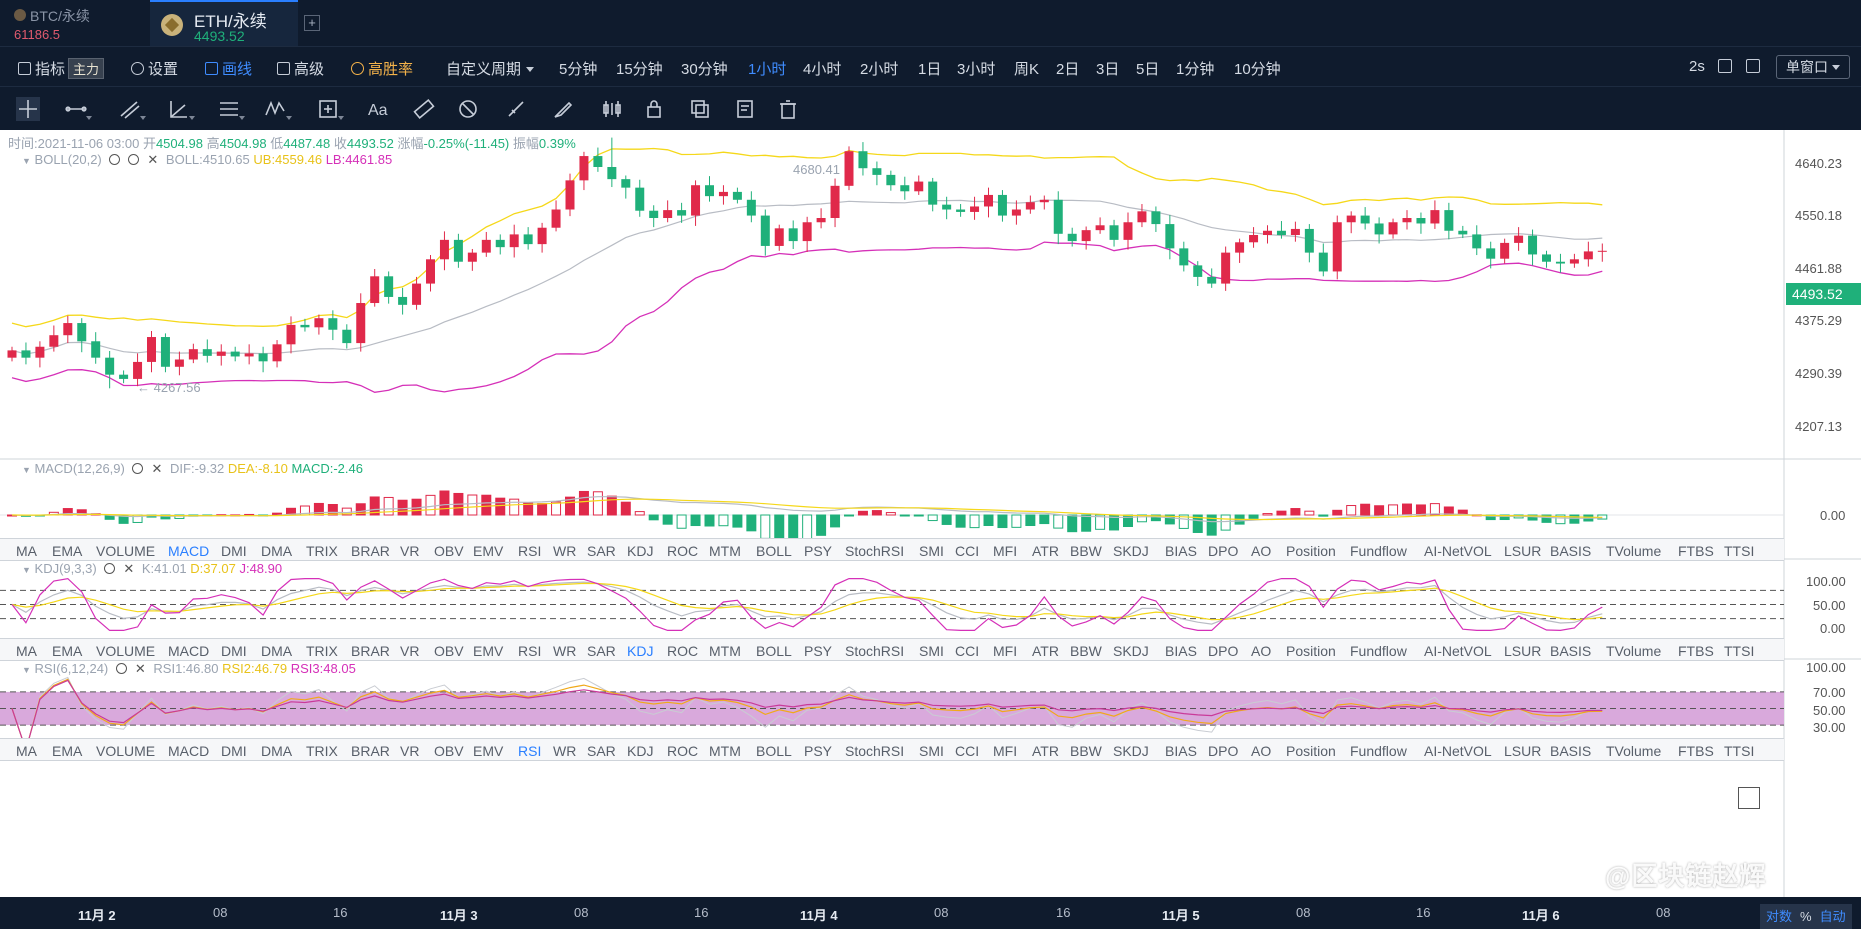  Describe the element at coordinates (640, 551) in the screenshot. I see `indicator-tab-kdj: KDJ` at that location.